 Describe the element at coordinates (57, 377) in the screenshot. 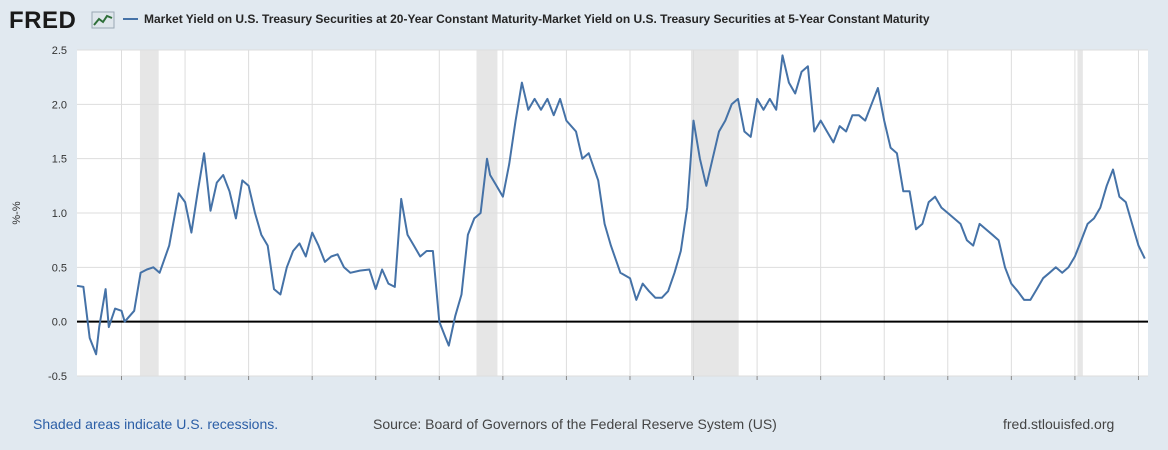

I see `y-tick-label: -0.5` at that location.